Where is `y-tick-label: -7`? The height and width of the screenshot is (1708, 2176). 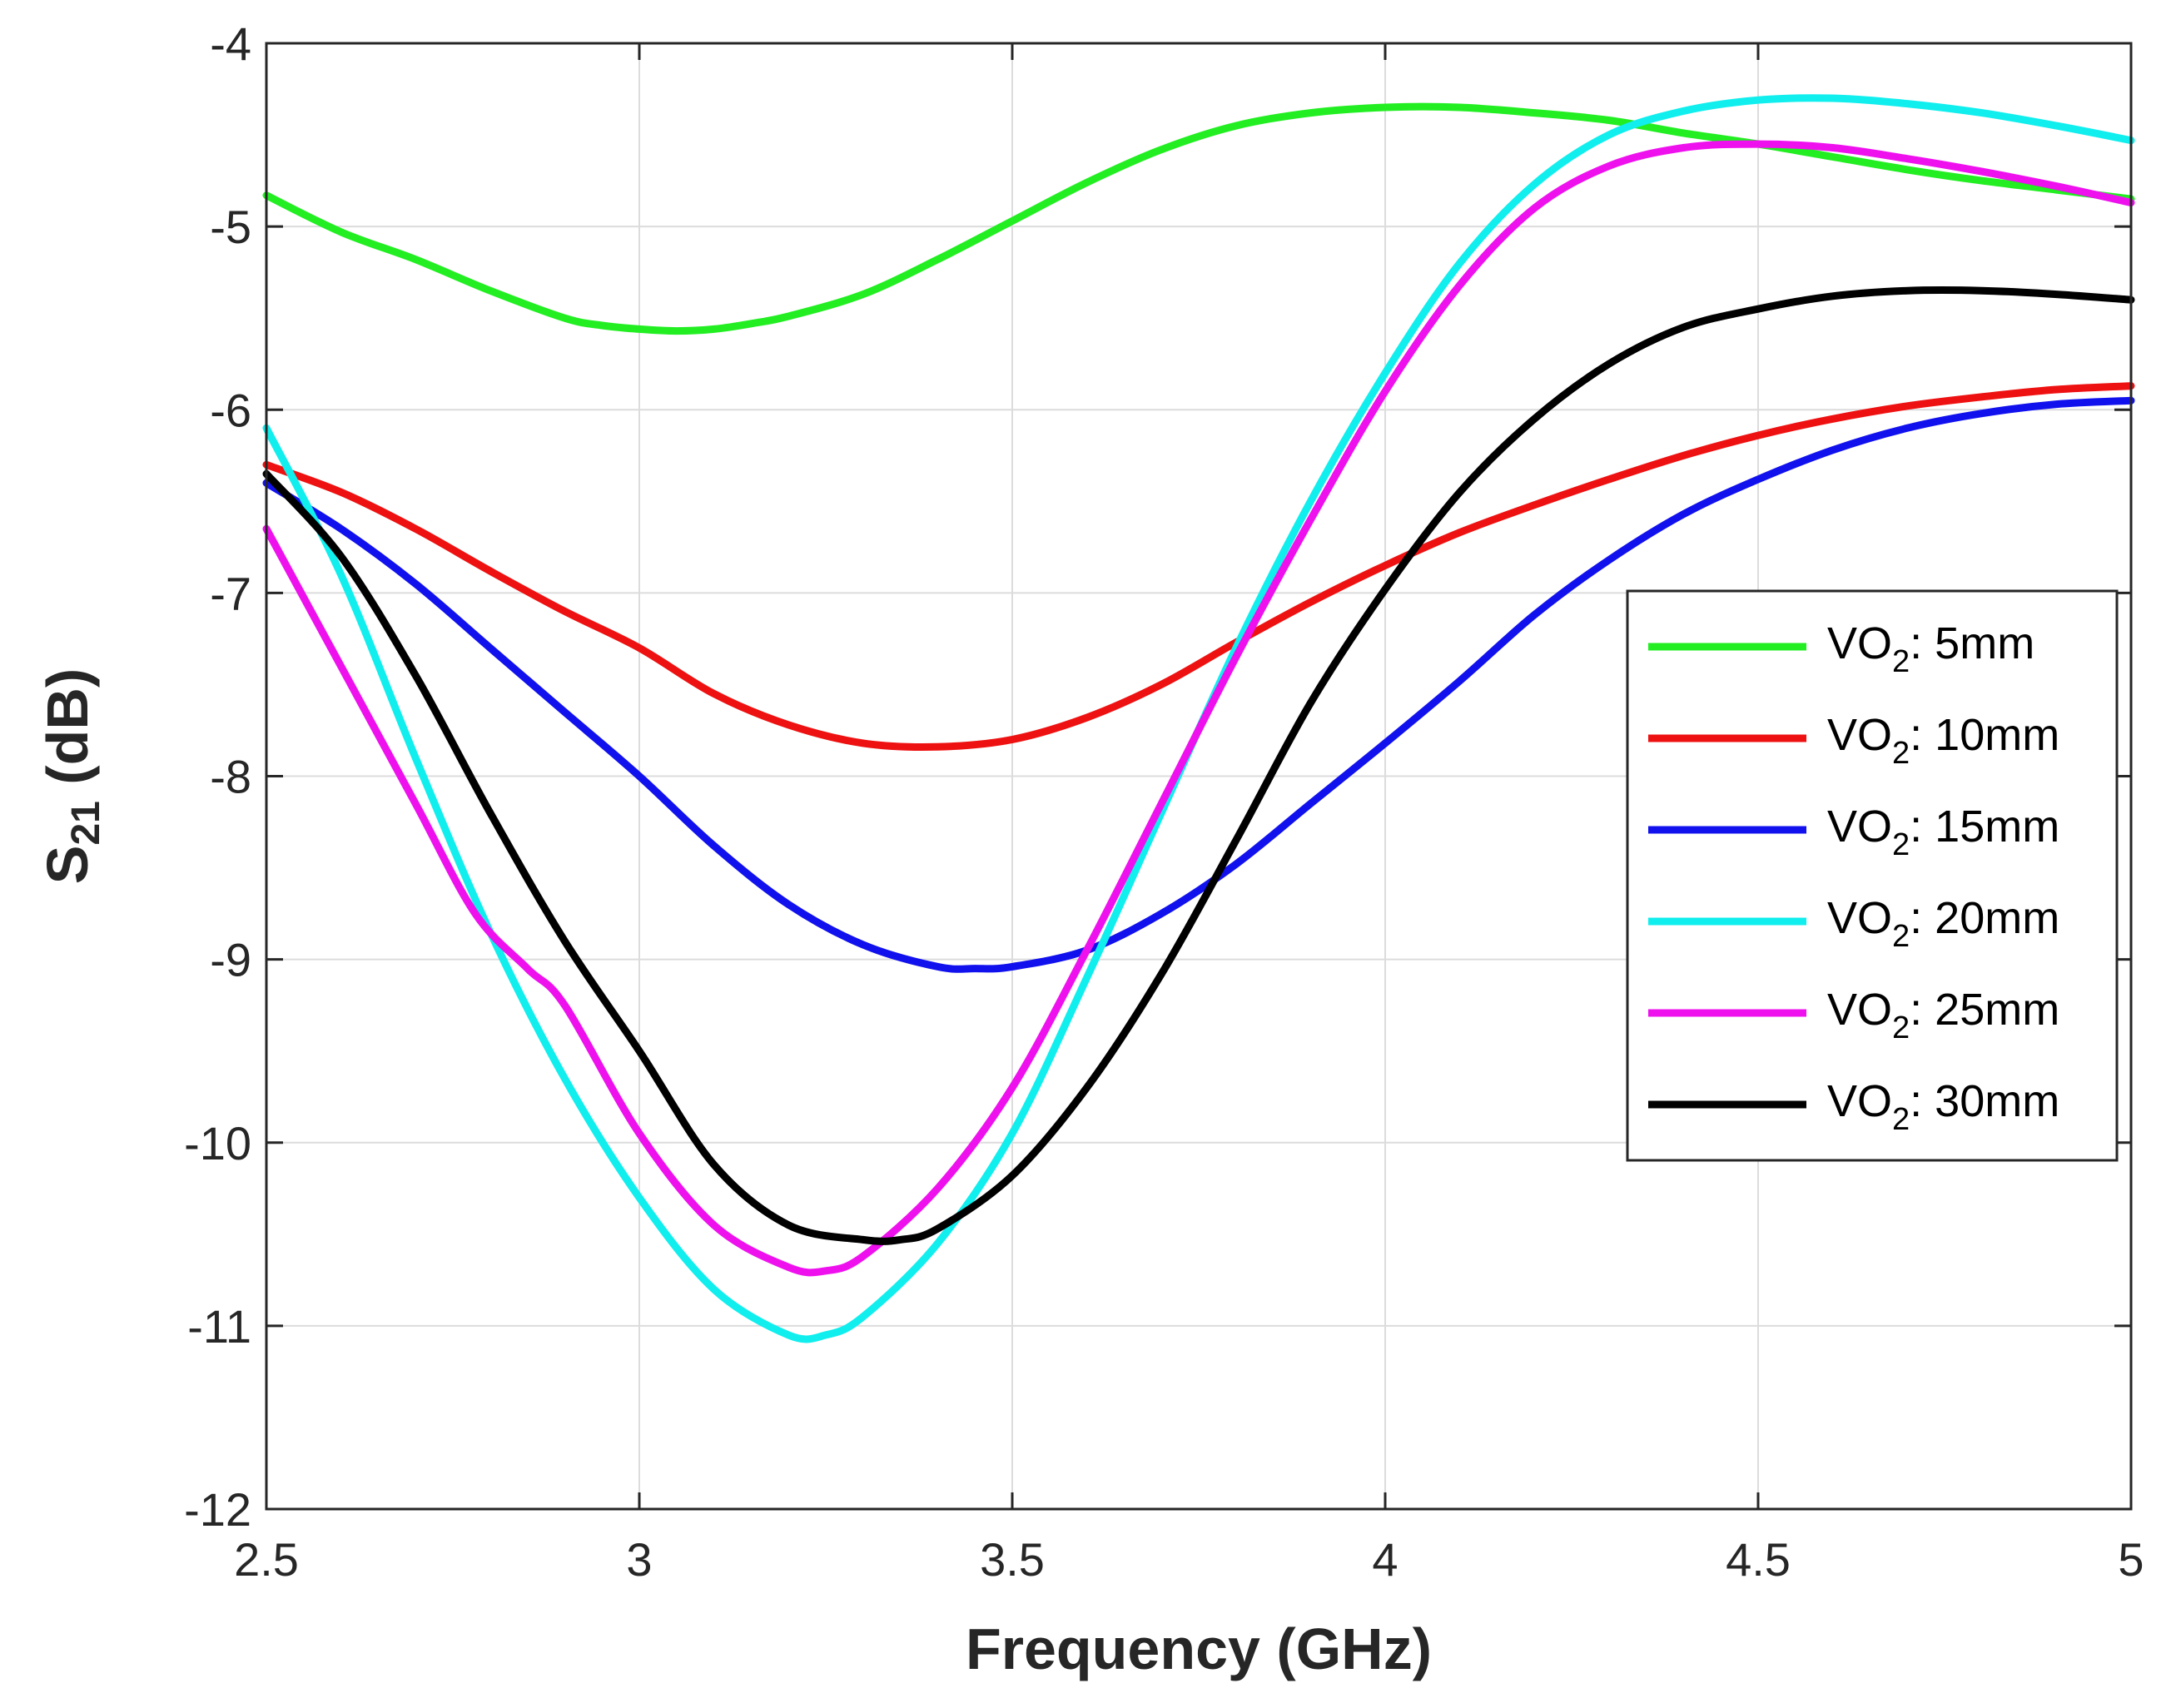
y-tick-label: -7 is located at coordinates (230, 593).